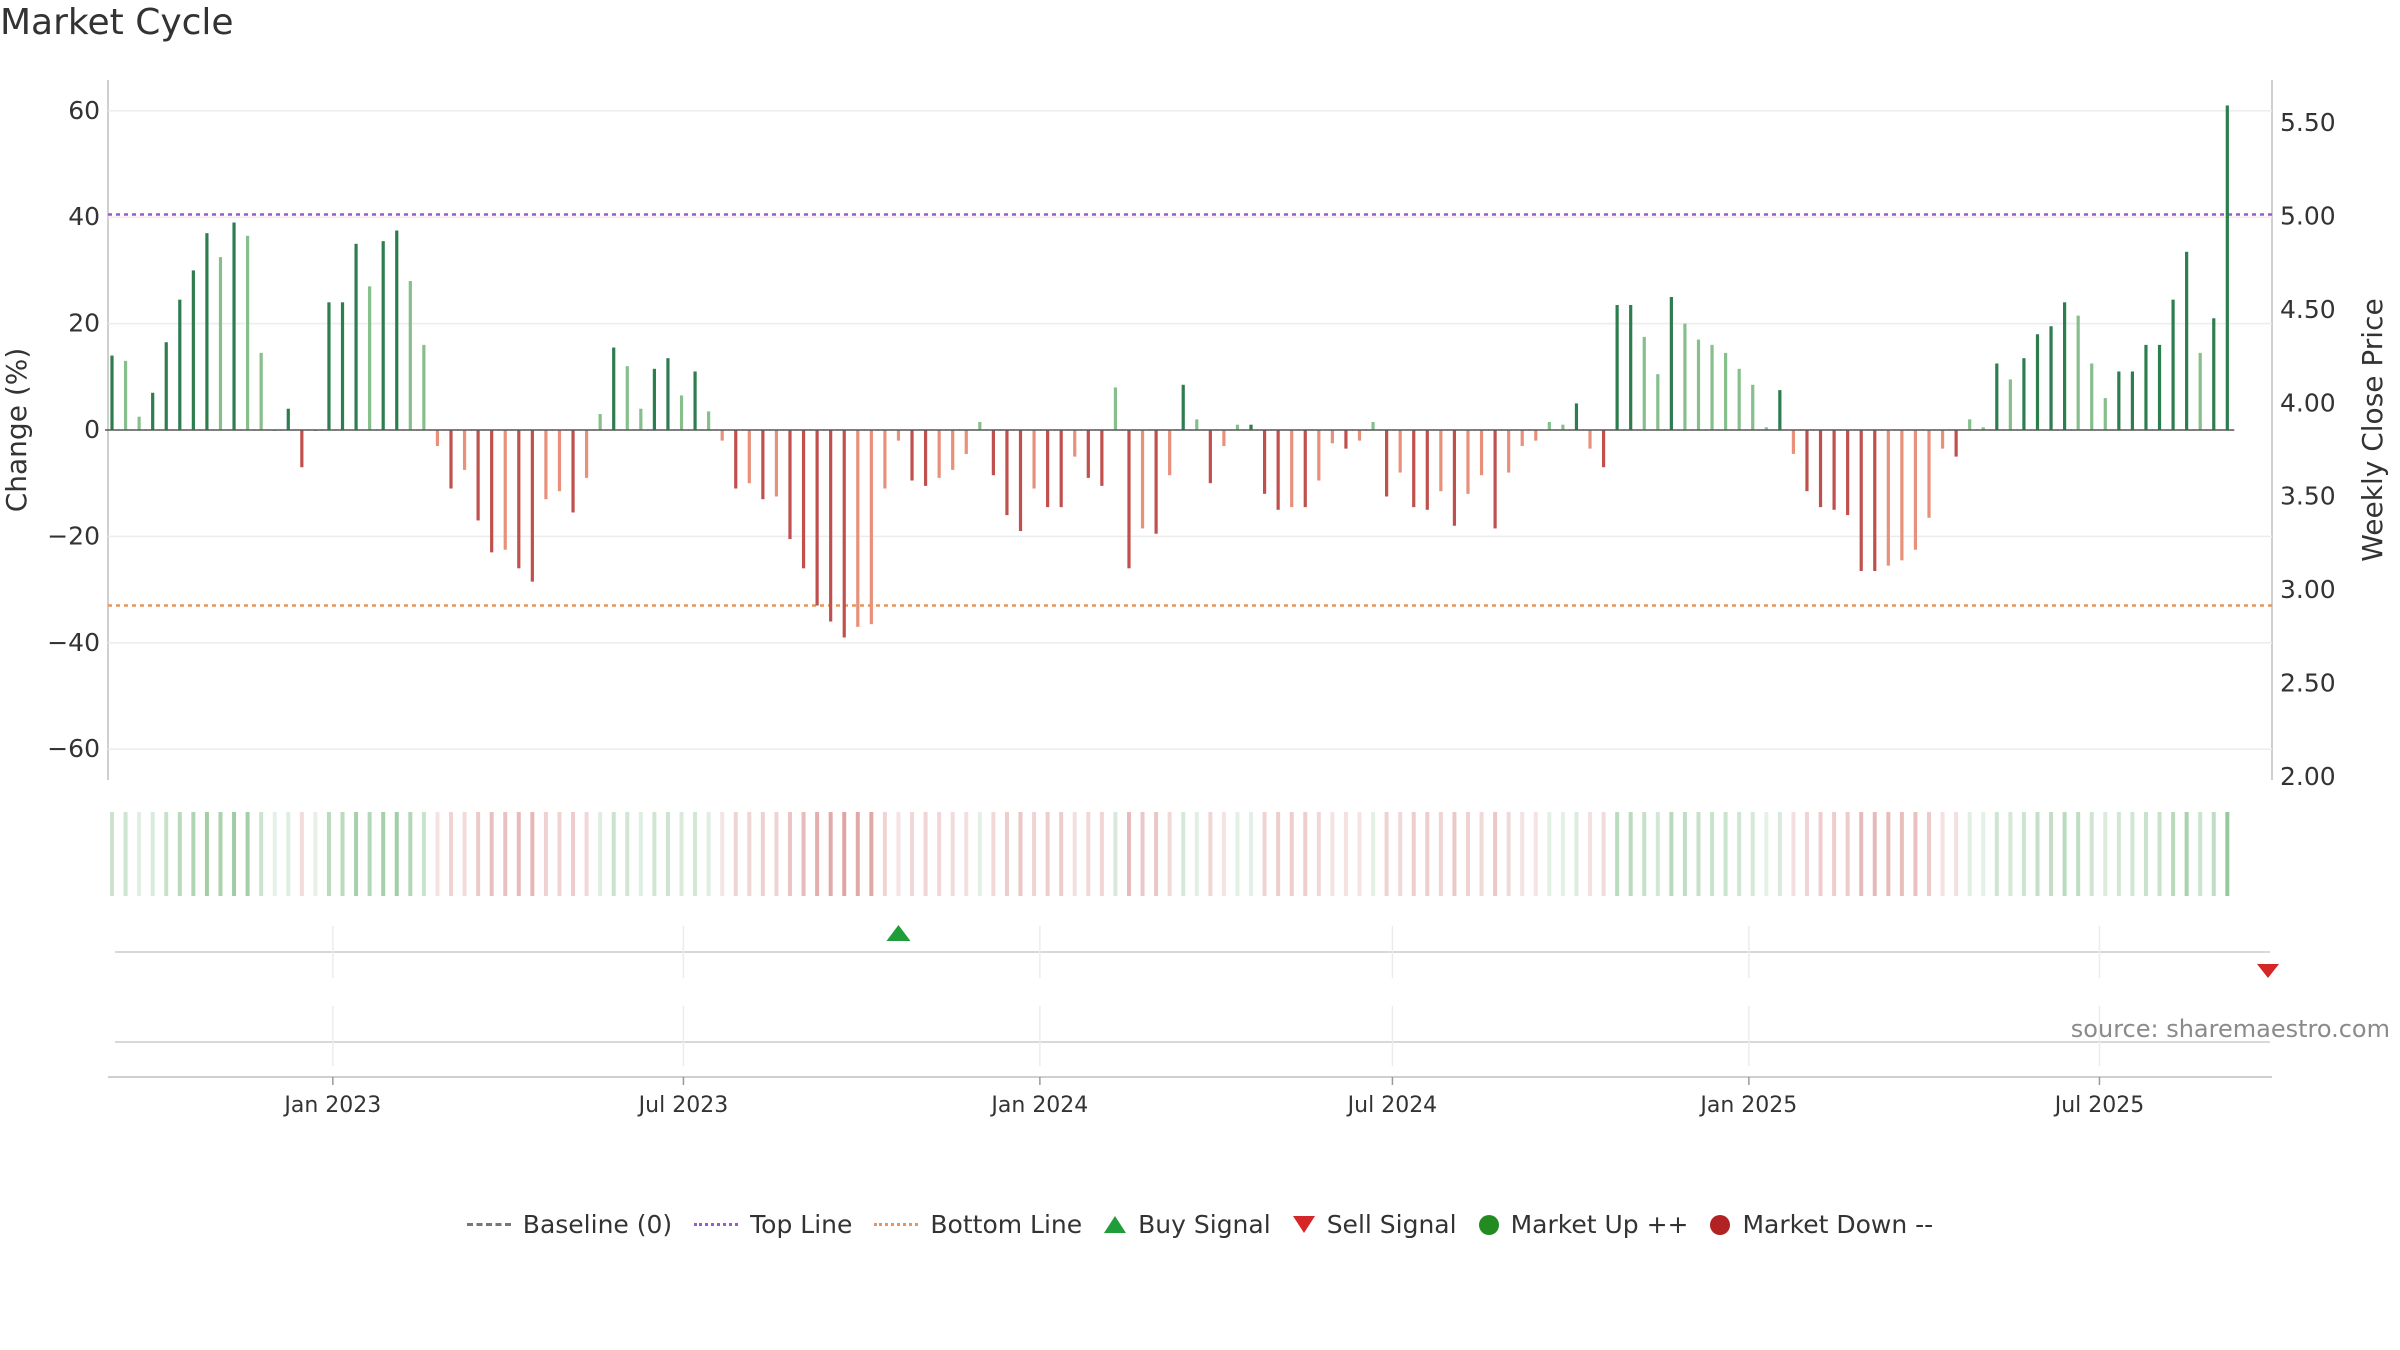 The image size is (2400, 1350). What do you see at coordinates (84, 323) in the screenshot?
I see `y-tick-label: 20` at bounding box center [84, 323].